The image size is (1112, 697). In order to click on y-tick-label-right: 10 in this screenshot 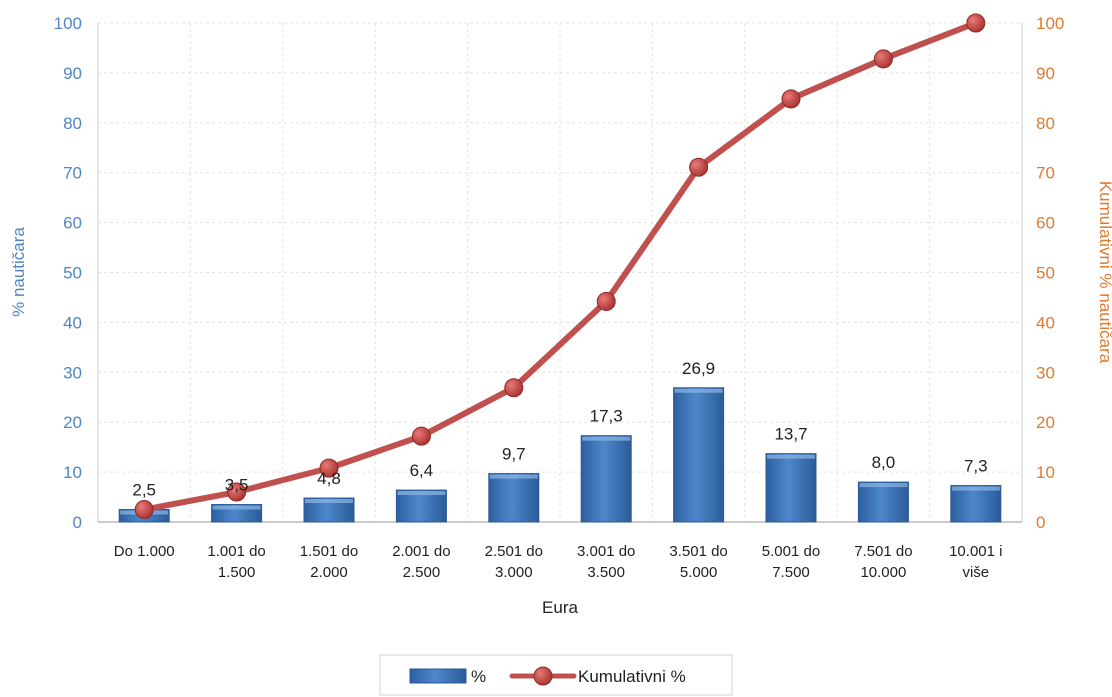, I will do `click(1045, 472)`.